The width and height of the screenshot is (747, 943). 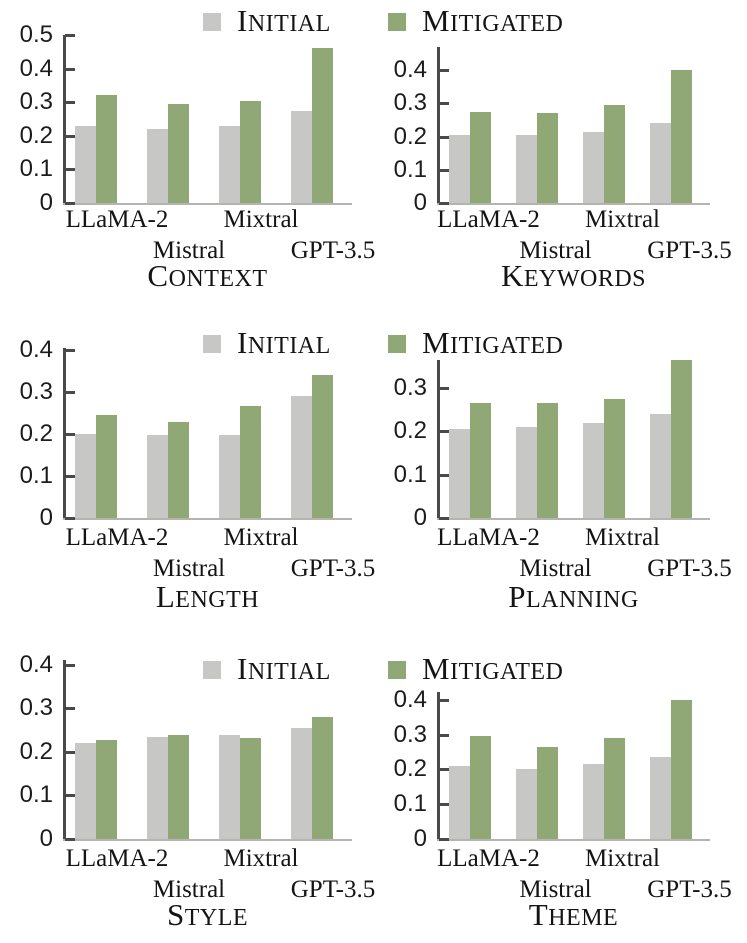 I want to click on chart-title: PLANNING, so click(x=573, y=596).